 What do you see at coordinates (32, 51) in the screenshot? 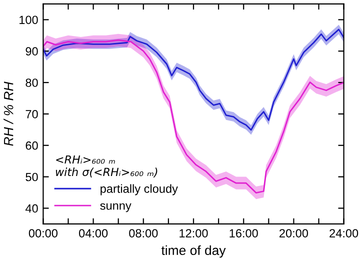
I see `y-tick-label: 90` at bounding box center [32, 51].